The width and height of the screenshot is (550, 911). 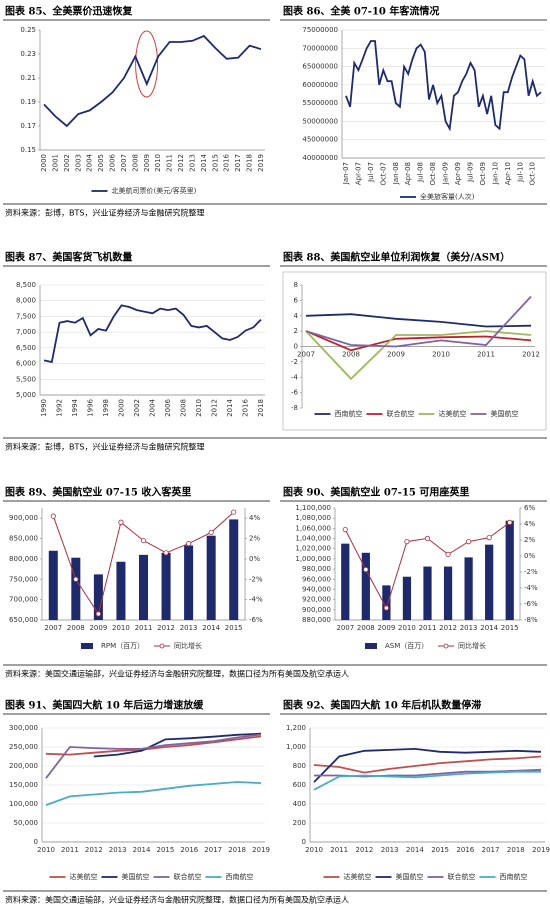 I want to click on y-tick-label: 0.21, so click(x=28, y=78).